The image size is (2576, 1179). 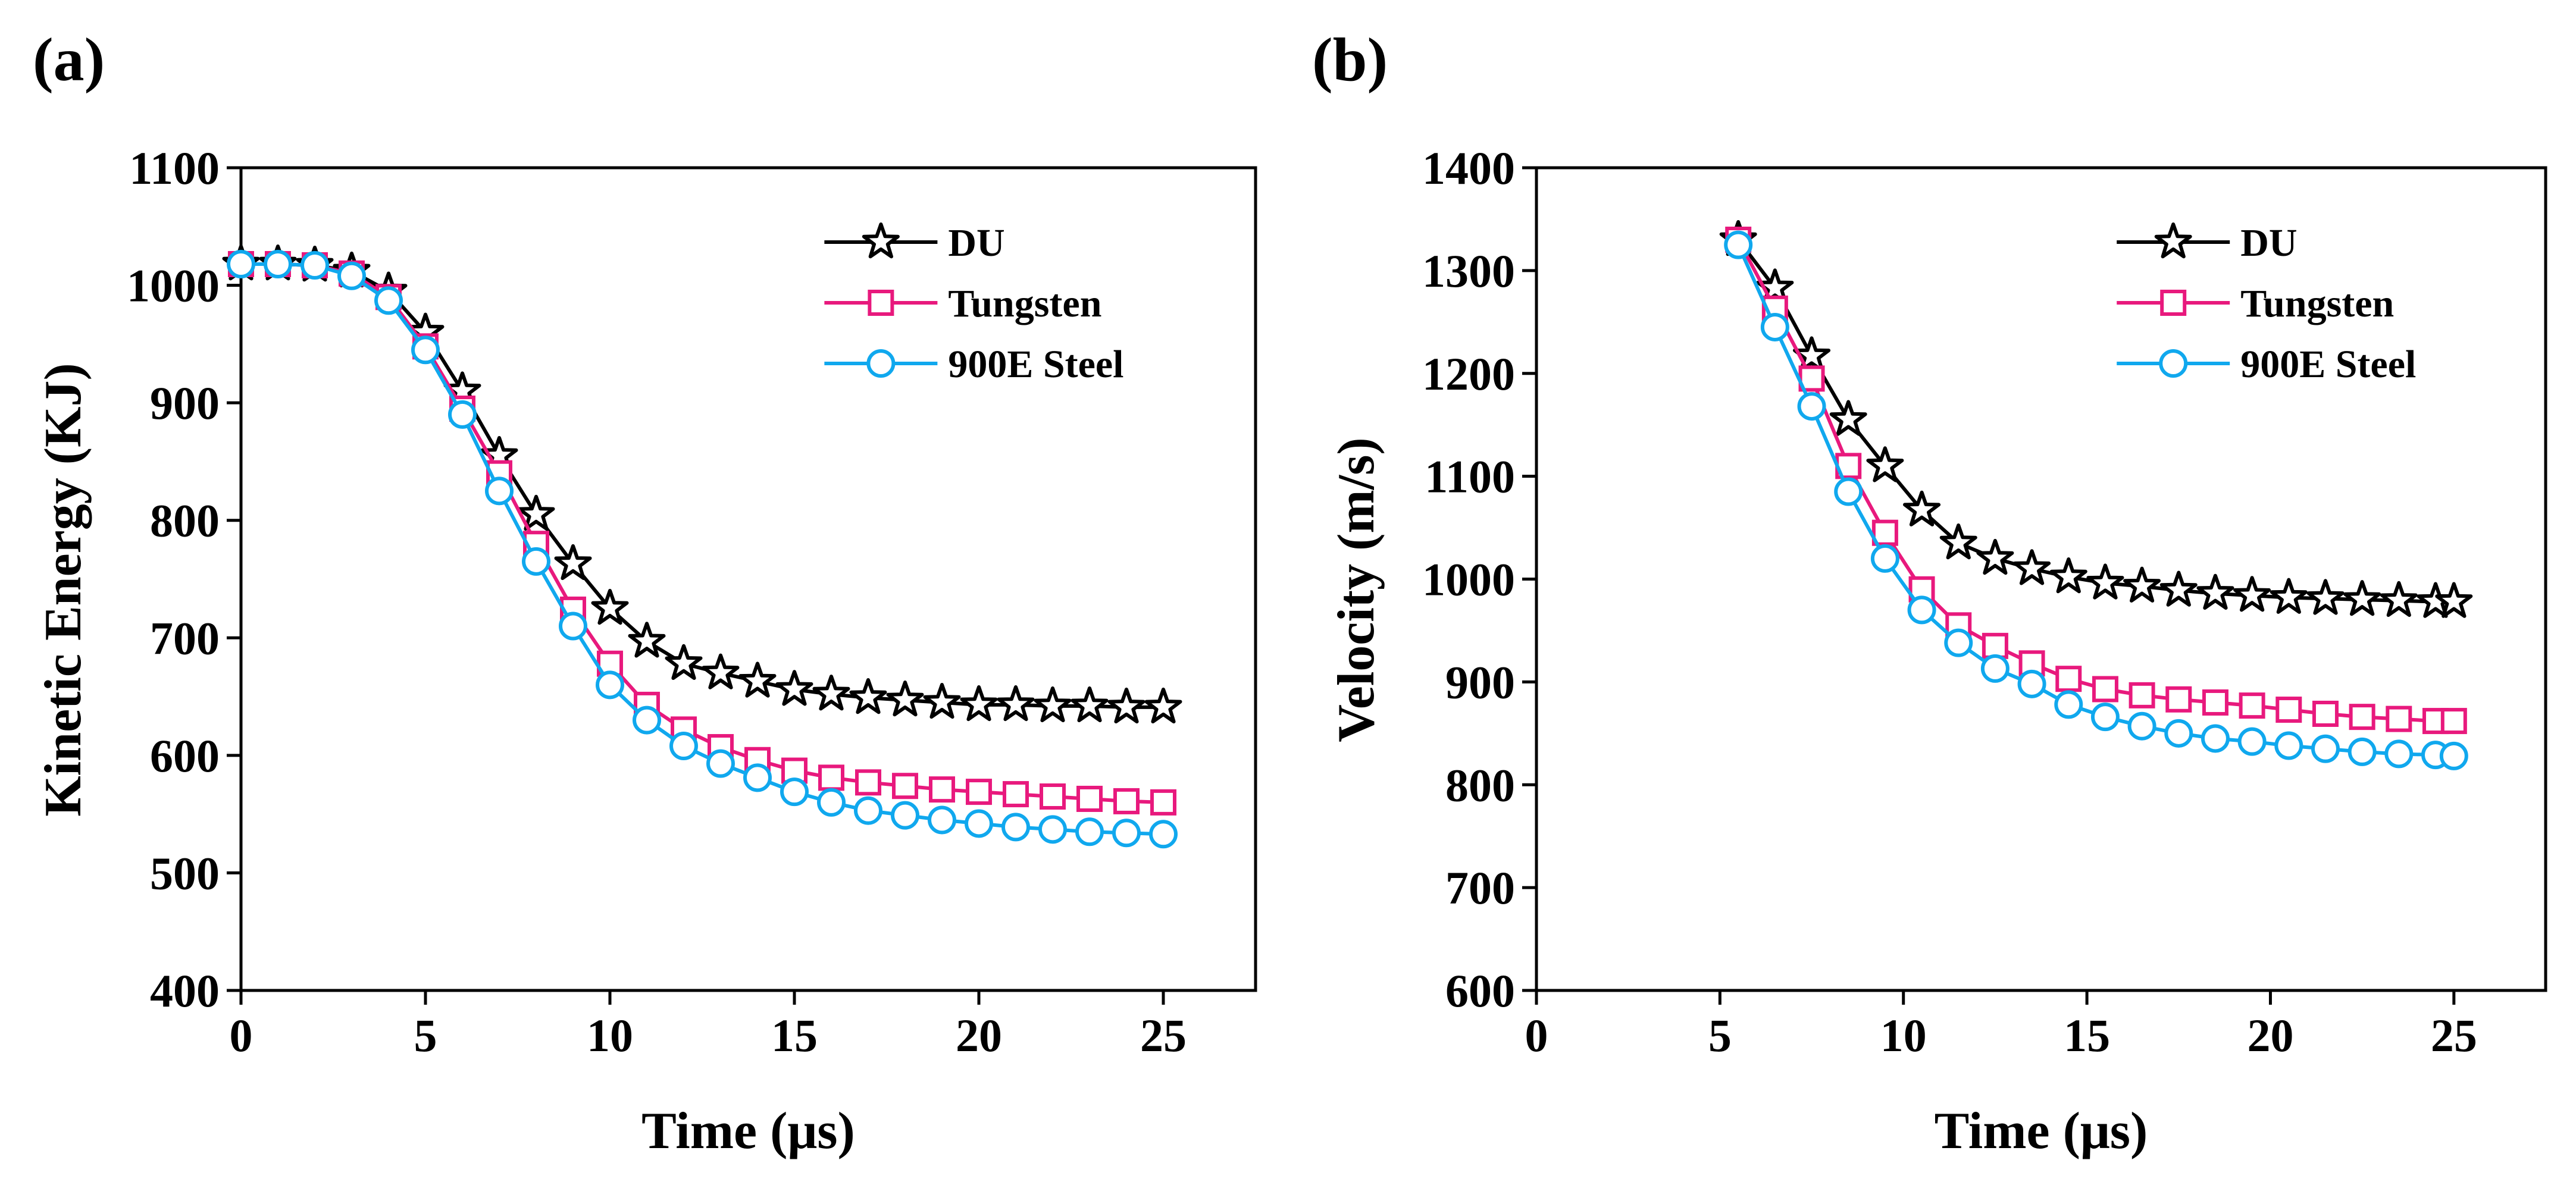 I want to click on legend: DU Tungsten 900E Steel, so click(x=974, y=303).